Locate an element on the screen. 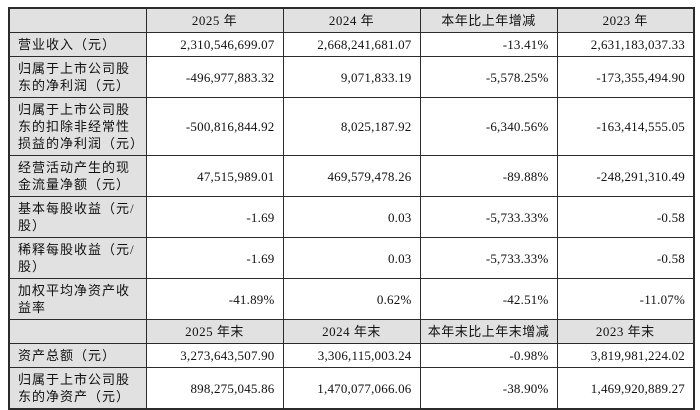  header-year-2023: 2023 年 is located at coordinates (625, 20).